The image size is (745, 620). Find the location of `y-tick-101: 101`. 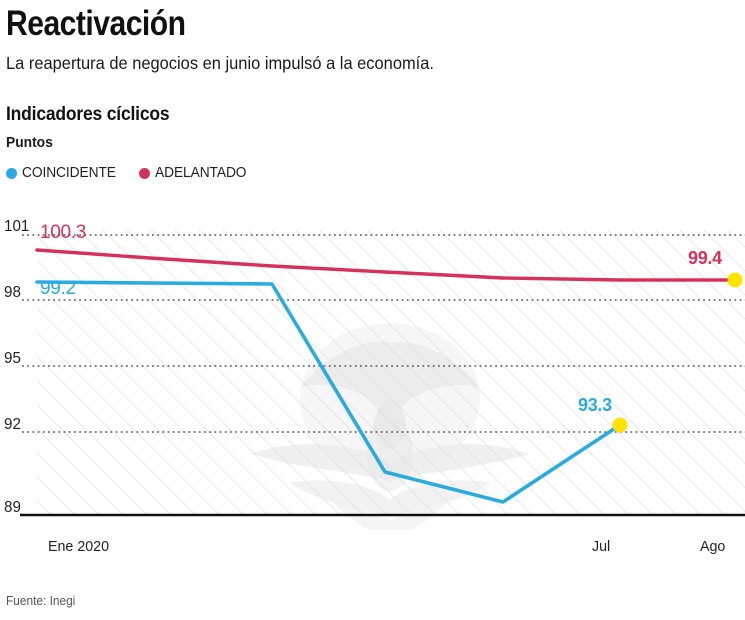

y-tick-101: 101 is located at coordinates (17, 226).